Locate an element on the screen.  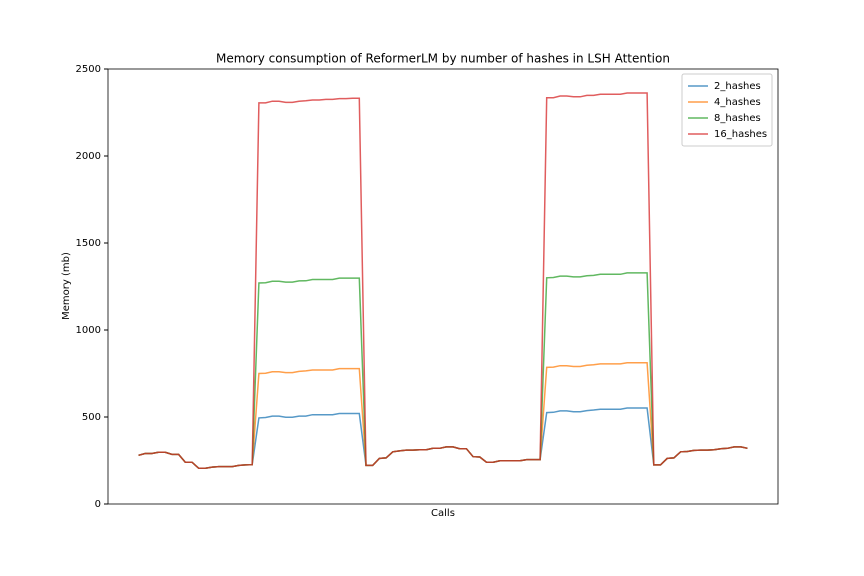
y-tick-label: 2500 is located at coordinates (88, 69).